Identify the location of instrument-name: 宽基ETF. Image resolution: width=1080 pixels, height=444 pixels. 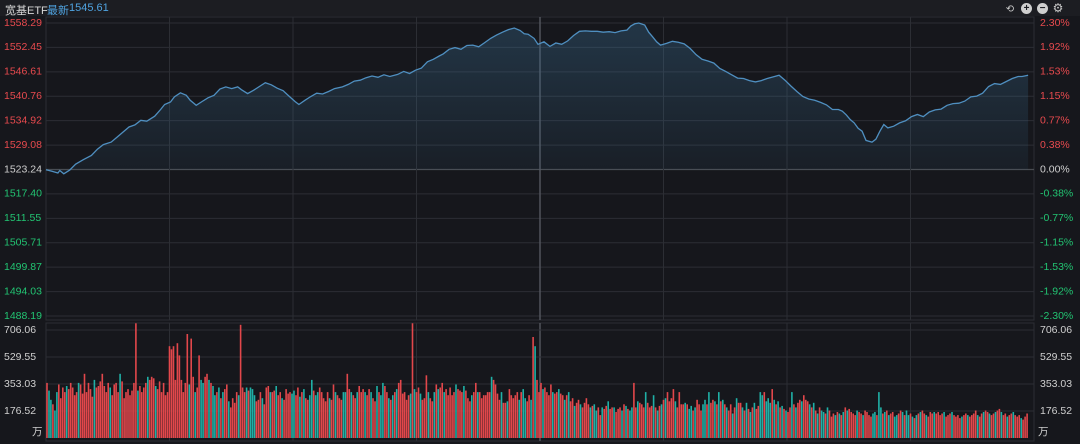
(26, 11).